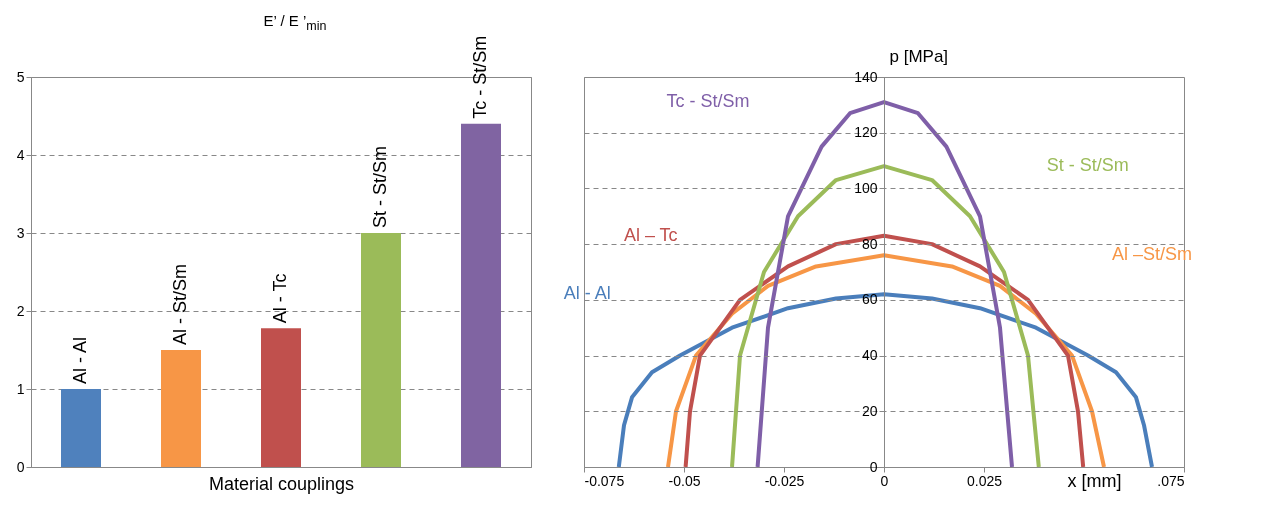 This screenshot has height=509, width=1262. What do you see at coordinates (869, 243) in the screenshot?
I see `y-tick-label: 80` at bounding box center [869, 243].